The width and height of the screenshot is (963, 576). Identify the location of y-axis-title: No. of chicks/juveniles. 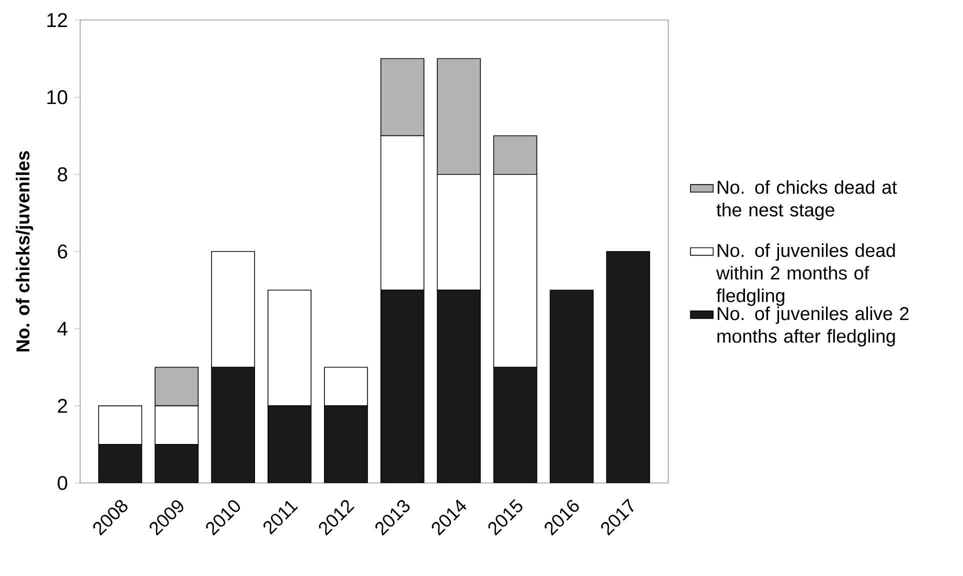
(25, 251).